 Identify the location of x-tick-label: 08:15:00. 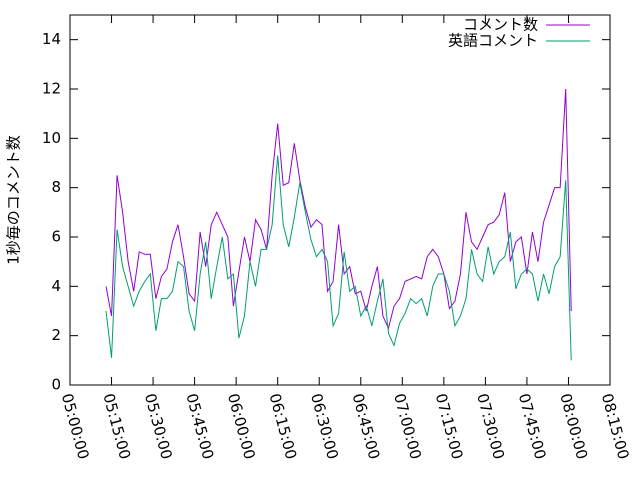
(615, 427).